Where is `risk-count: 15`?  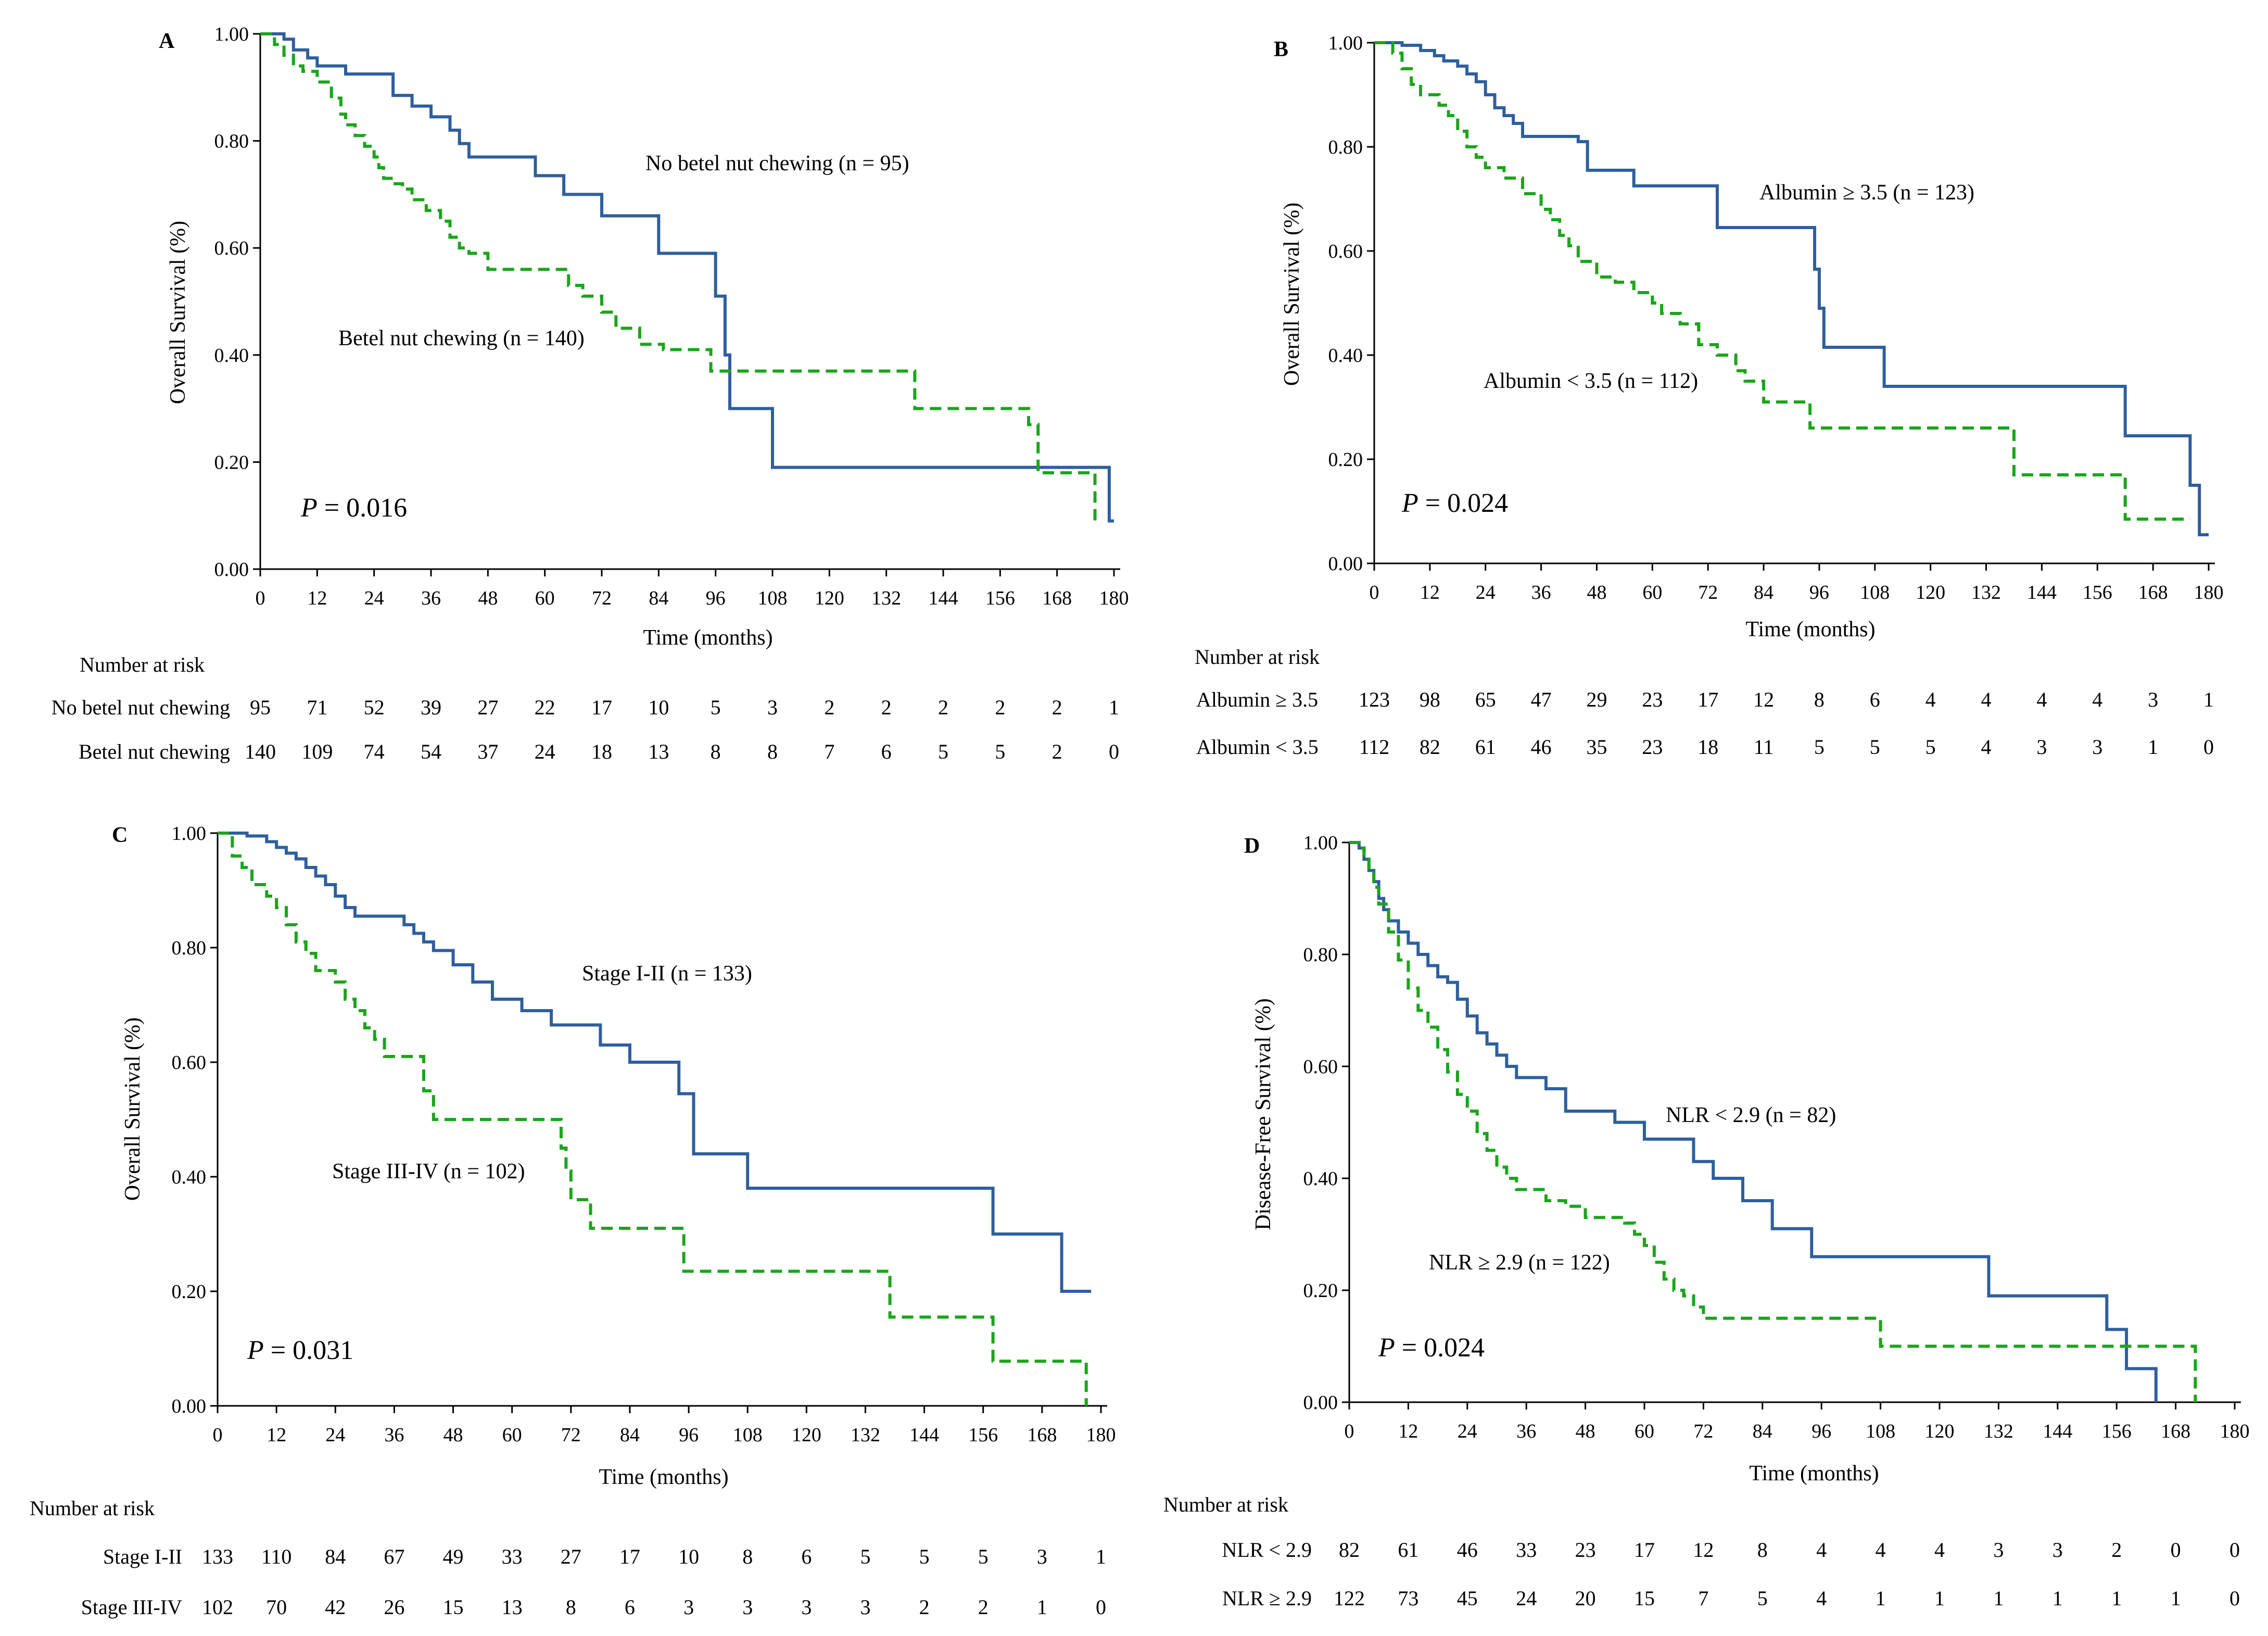
risk-count: 15 is located at coordinates (1644, 1598).